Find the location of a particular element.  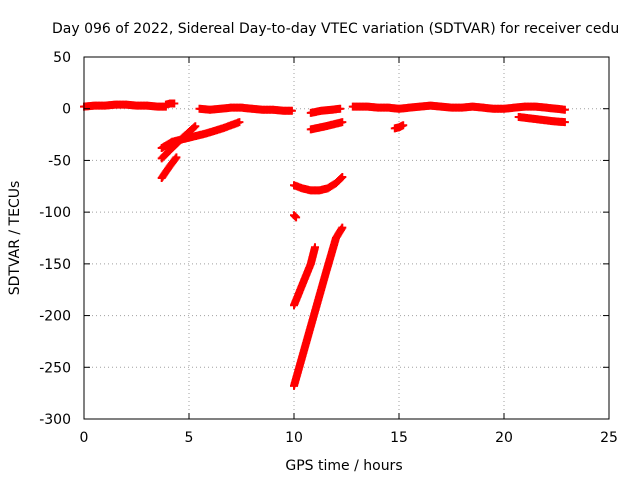

y-tick-label: -100 is located at coordinates (55, 213).